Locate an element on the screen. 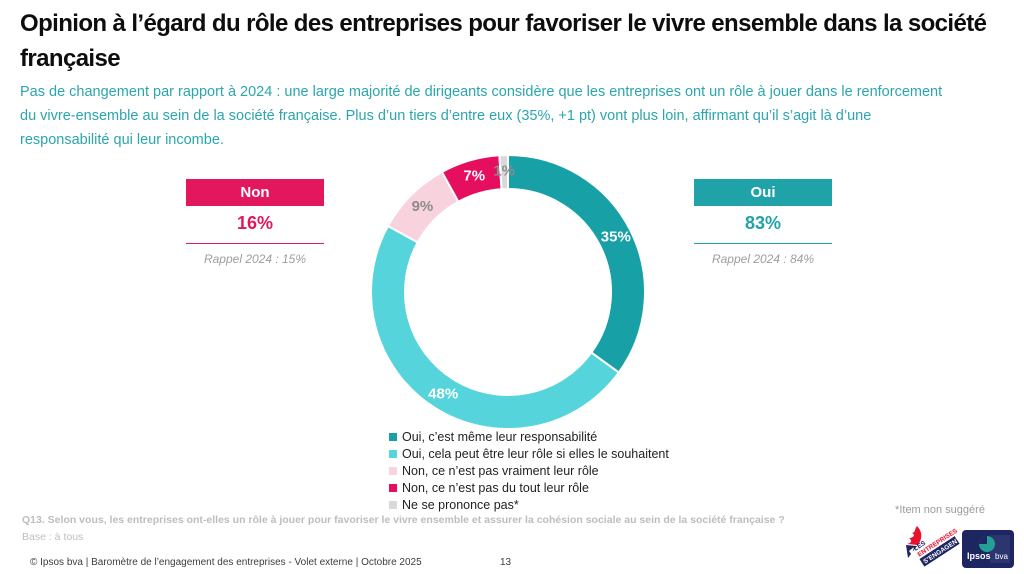 Image resolution: width=1024 pixels, height=574 pixels. donut-segment-label: 48% is located at coordinates (443, 394).